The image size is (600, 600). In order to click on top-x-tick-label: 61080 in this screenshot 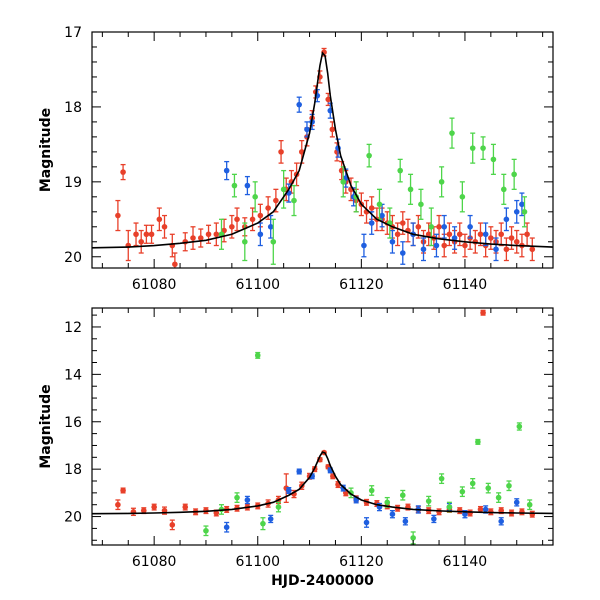, I will do `click(154, 285)`.